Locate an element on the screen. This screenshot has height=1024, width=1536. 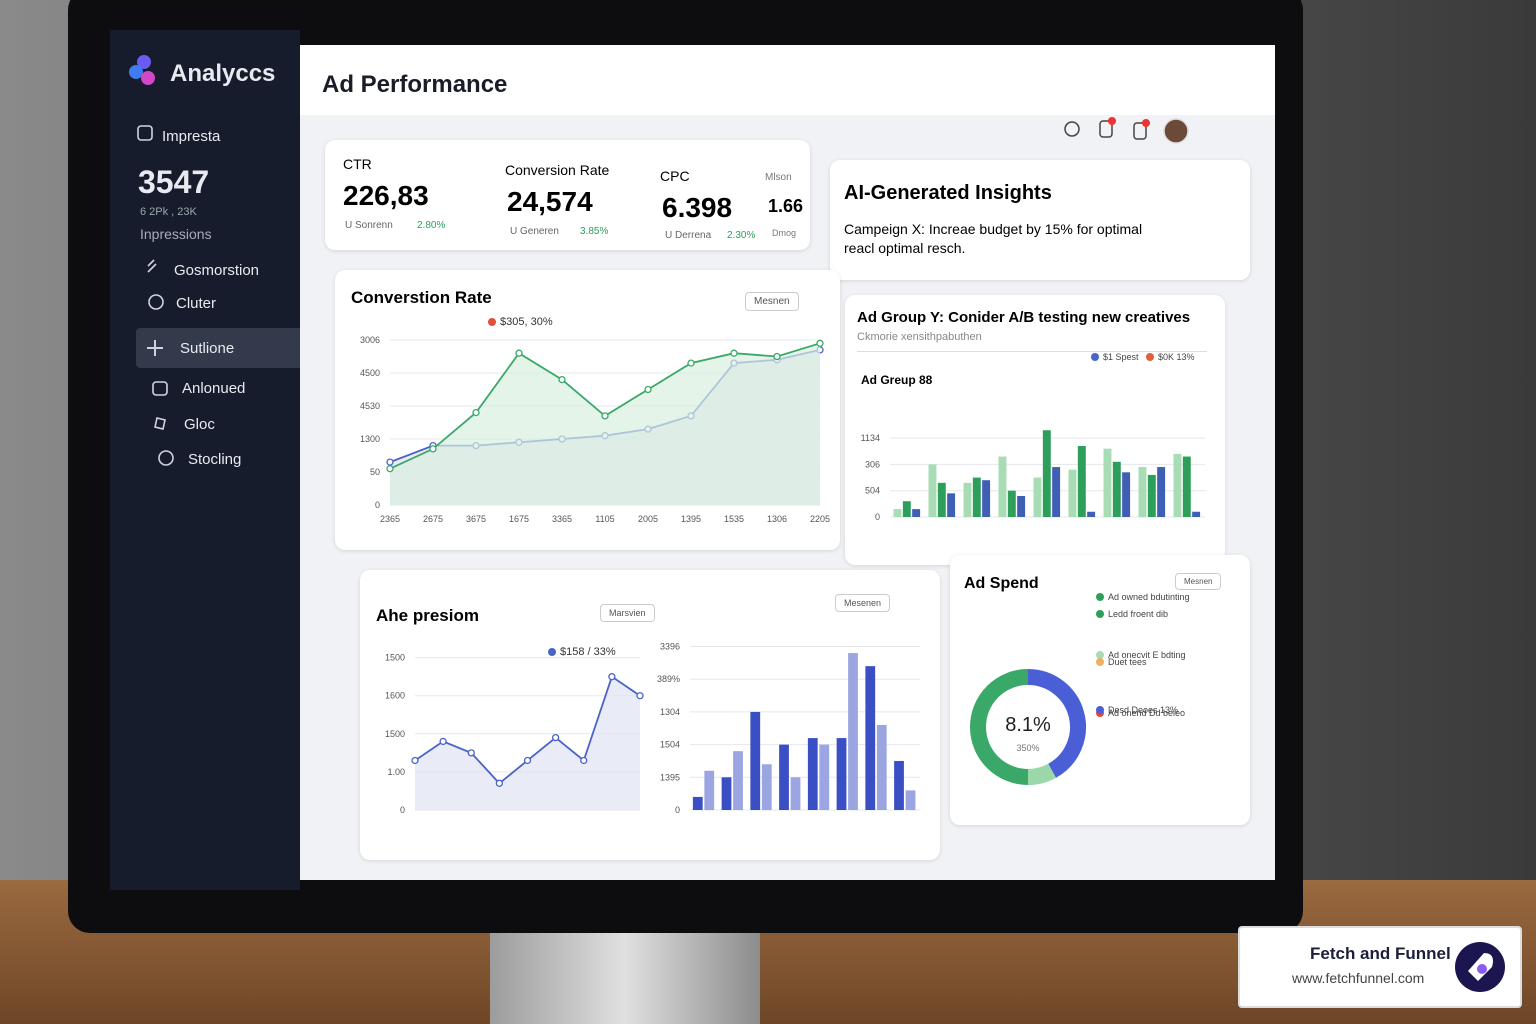
menu-item: Stocling is located at coordinates (214, 459).